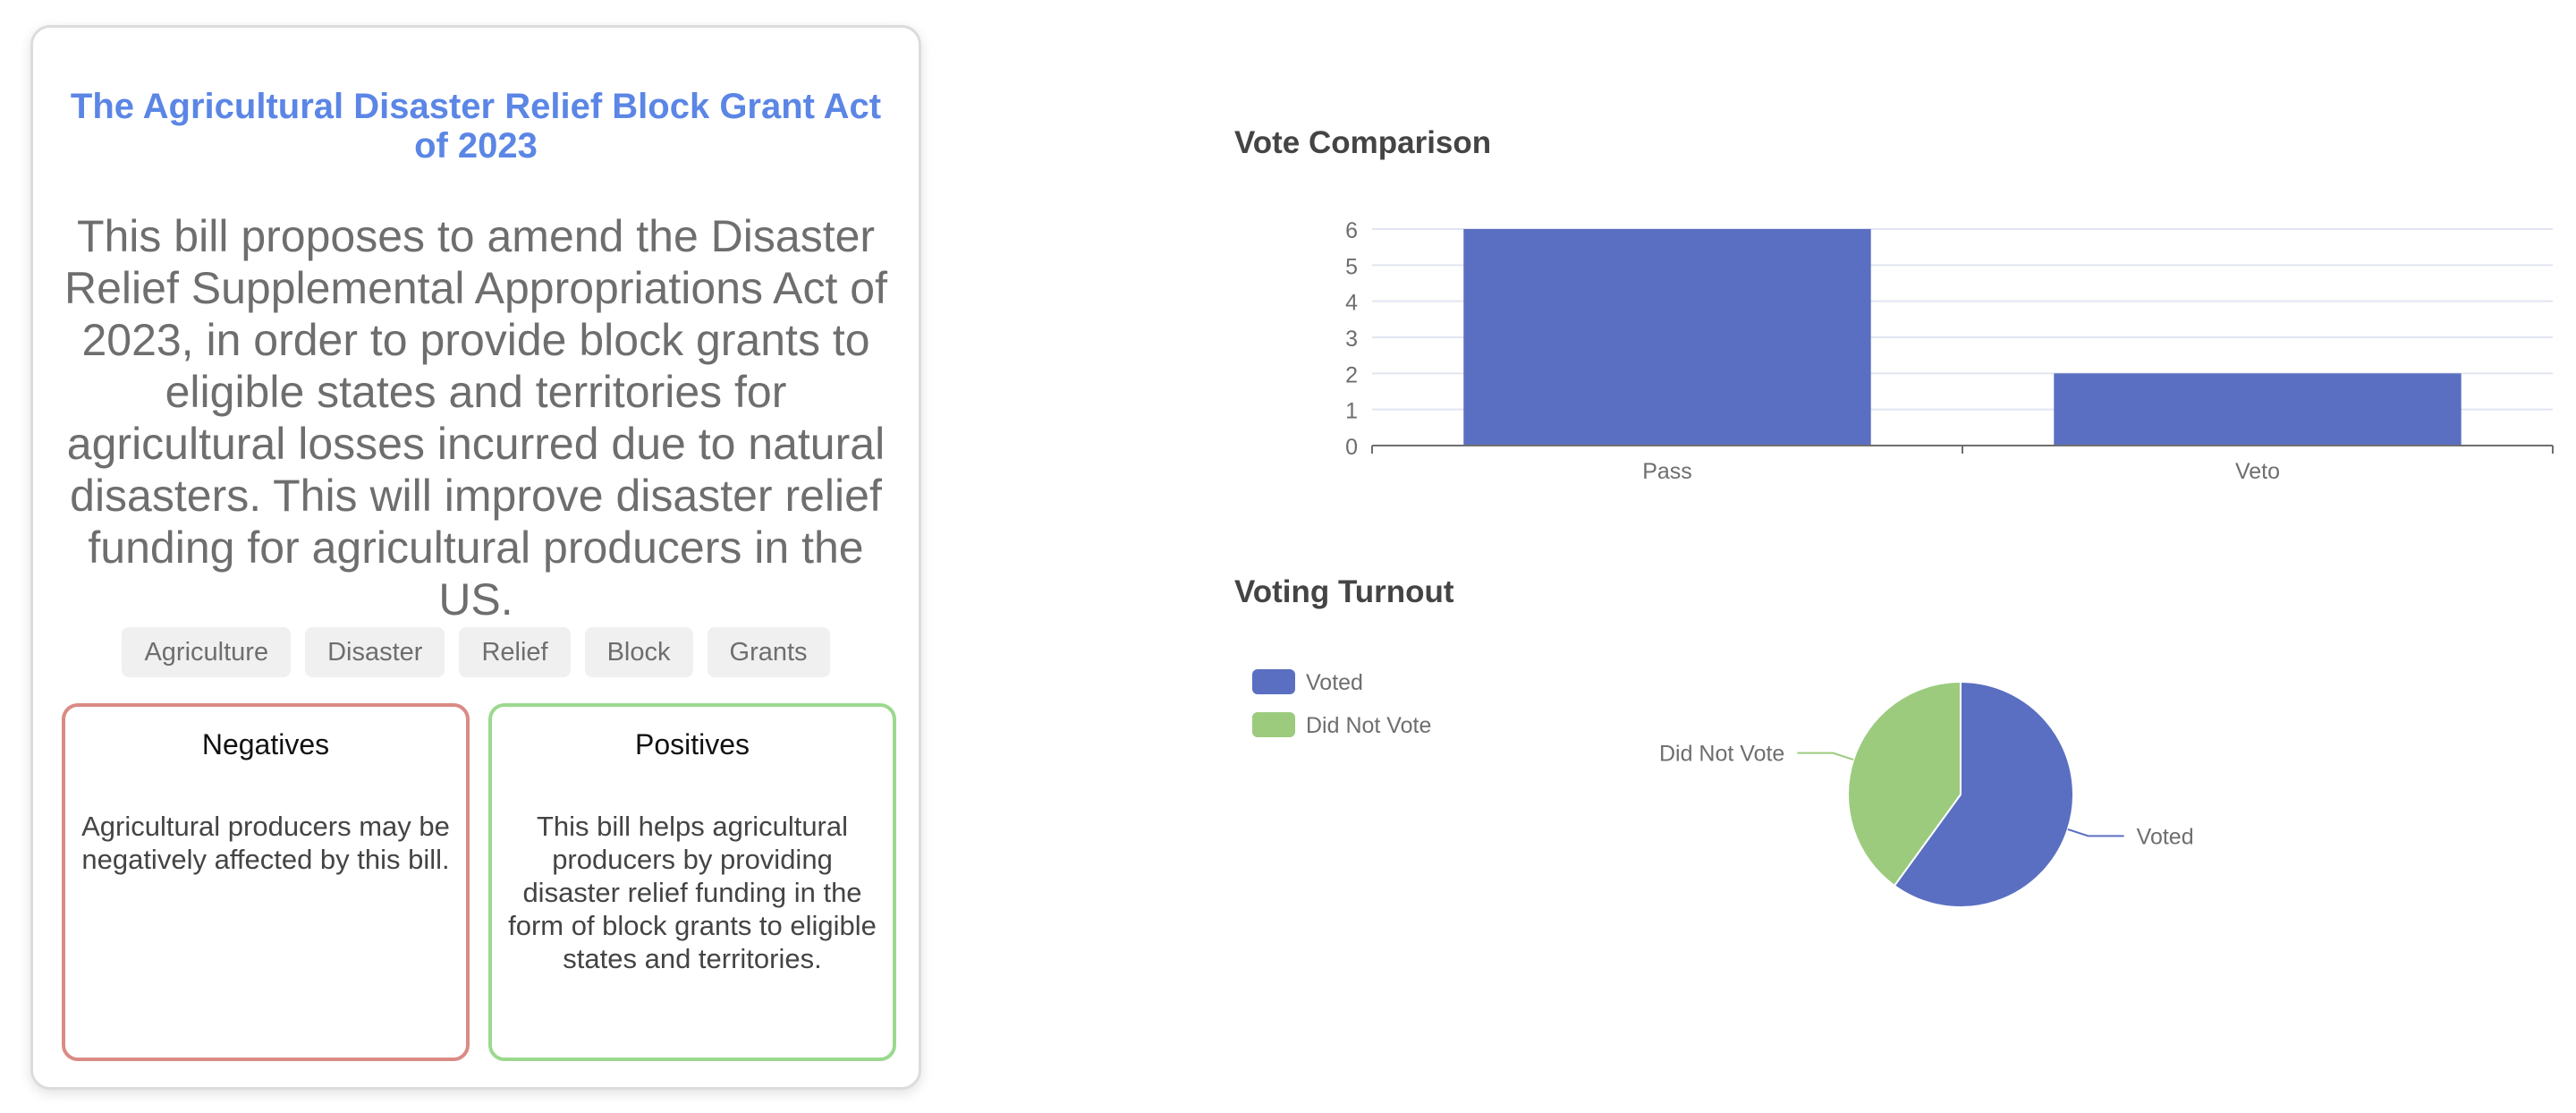  What do you see at coordinates (1363, 142) in the screenshot?
I see `vote-comparison-title: Vote Comparison` at bounding box center [1363, 142].